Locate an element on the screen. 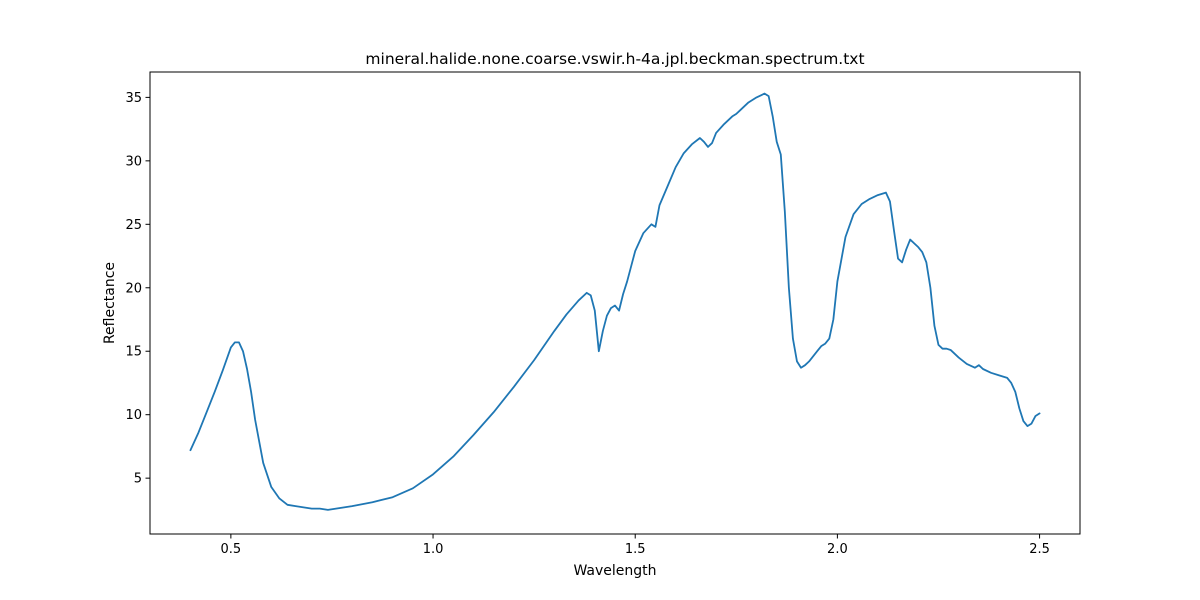 The height and width of the screenshot is (600, 1200). x-tick-label: 1.0 is located at coordinates (433, 549).